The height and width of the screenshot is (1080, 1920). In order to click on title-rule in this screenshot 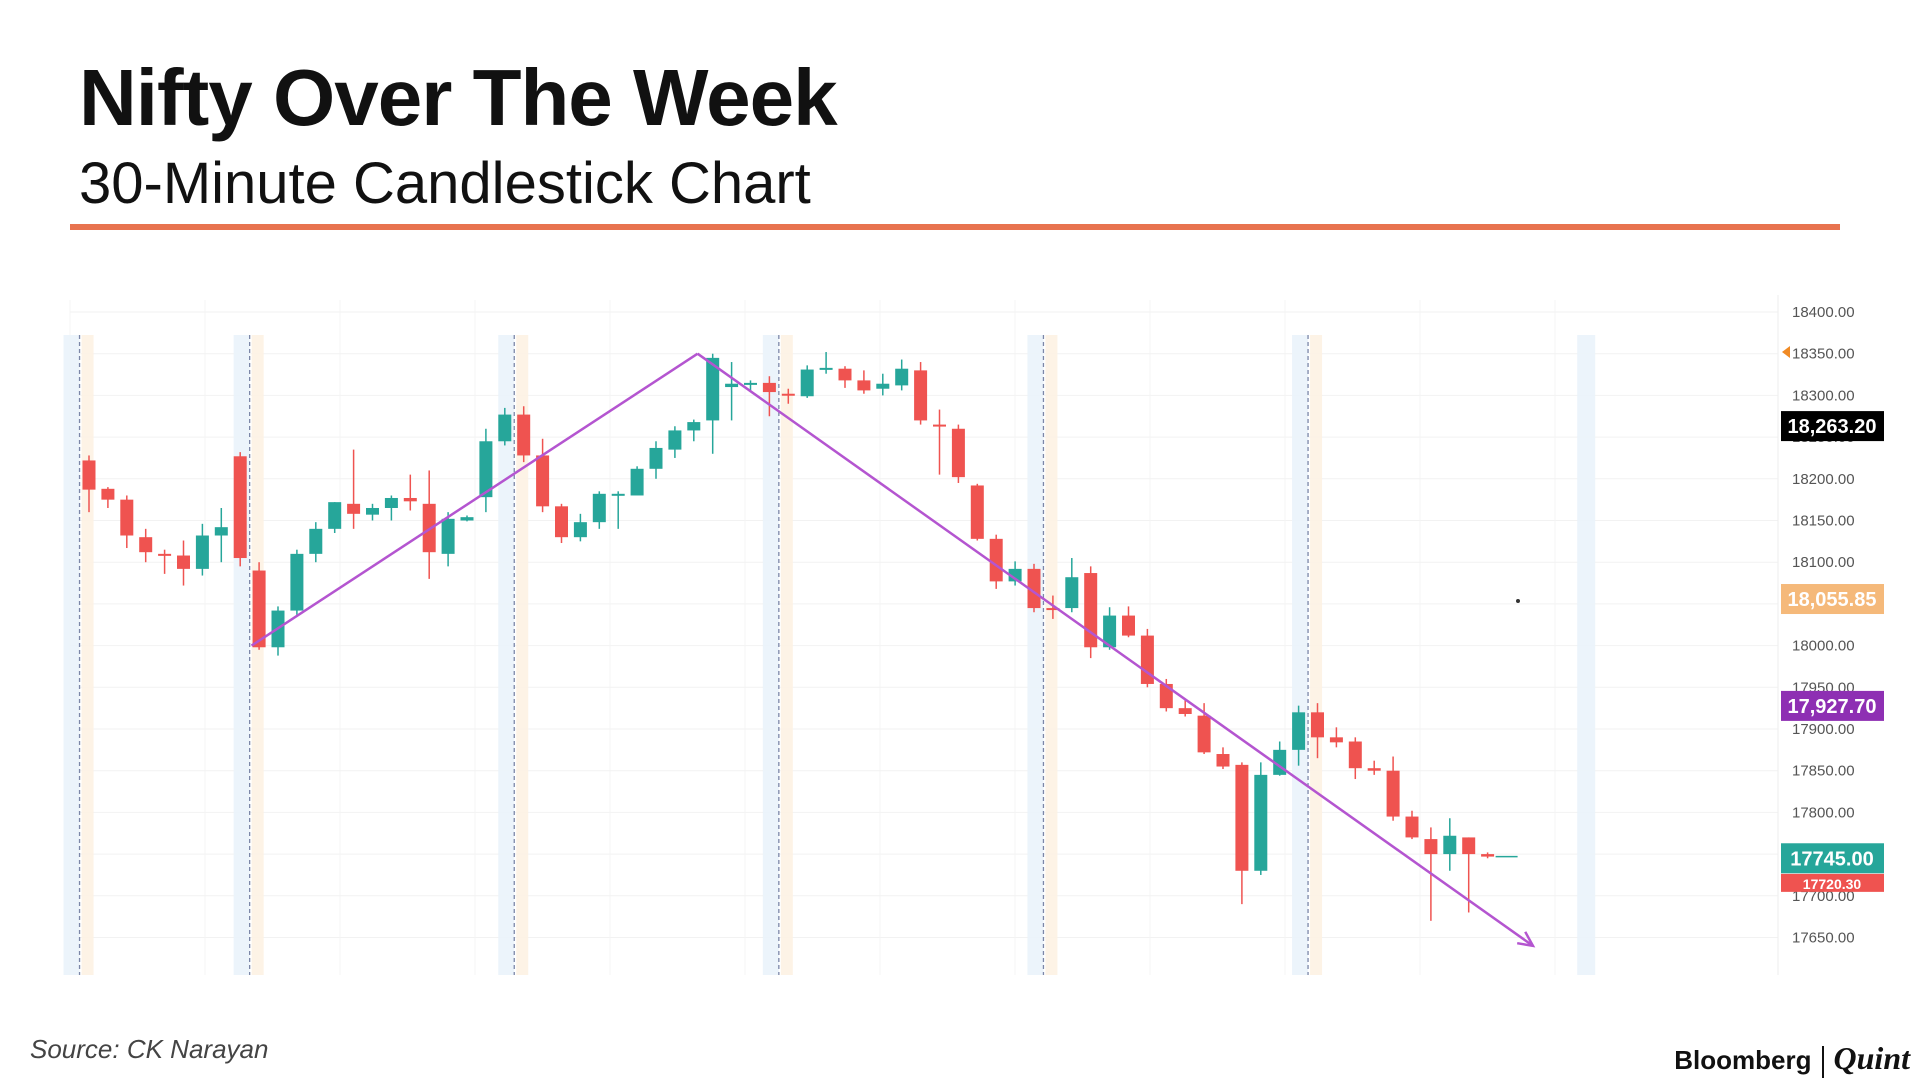, I will do `click(955, 227)`.